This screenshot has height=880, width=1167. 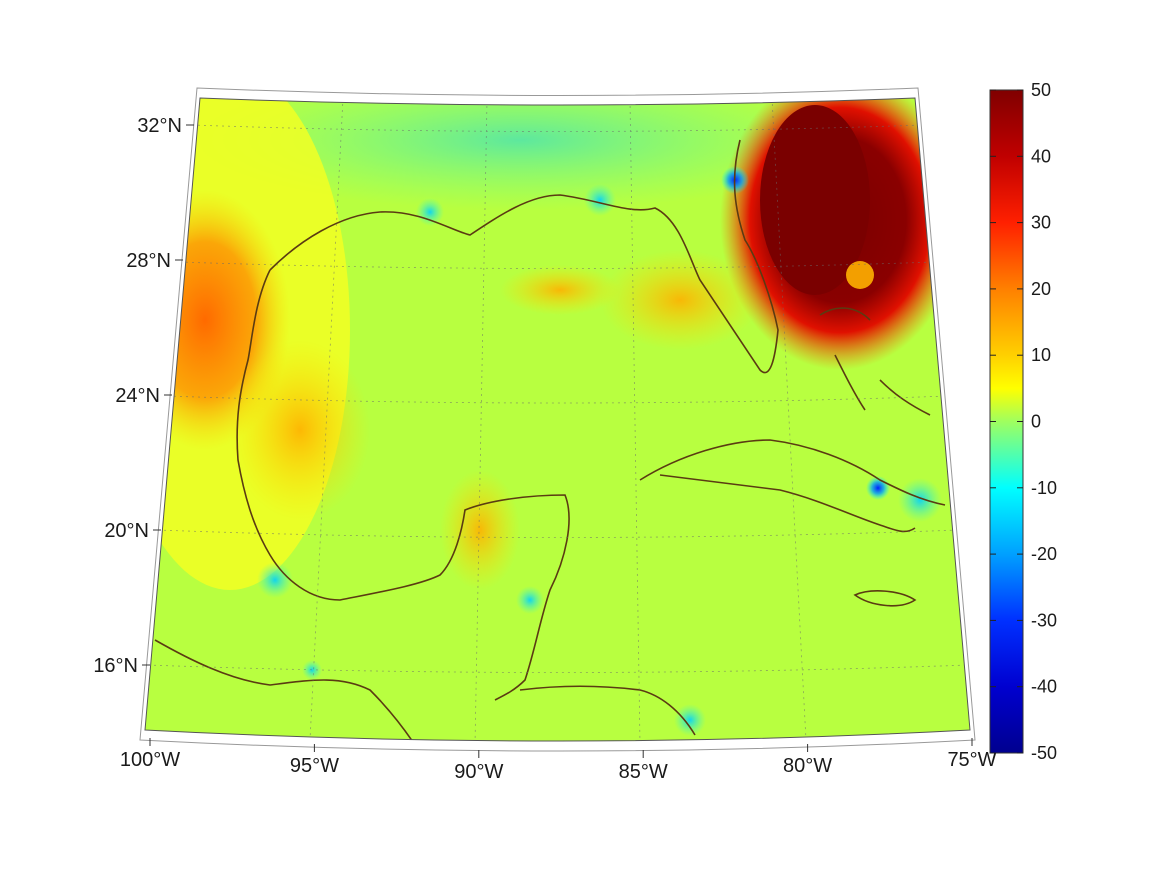 What do you see at coordinates (478, 772) in the screenshot?
I see `lon-tick-label: 90°W` at bounding box center [478, 772].